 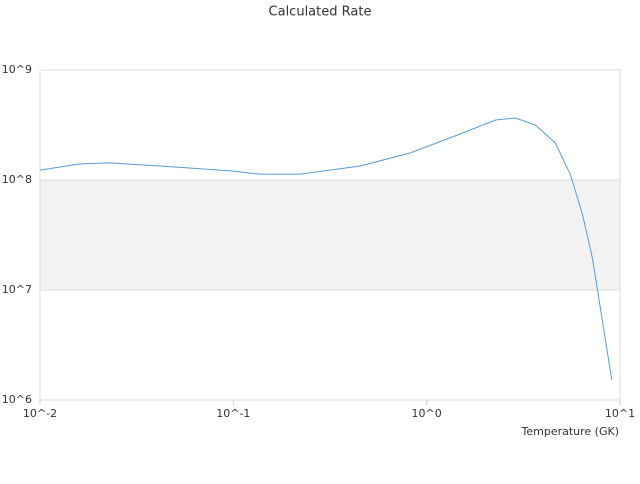 I want to click on chart-title: Calculated Rate, so click(x=320, y=12).